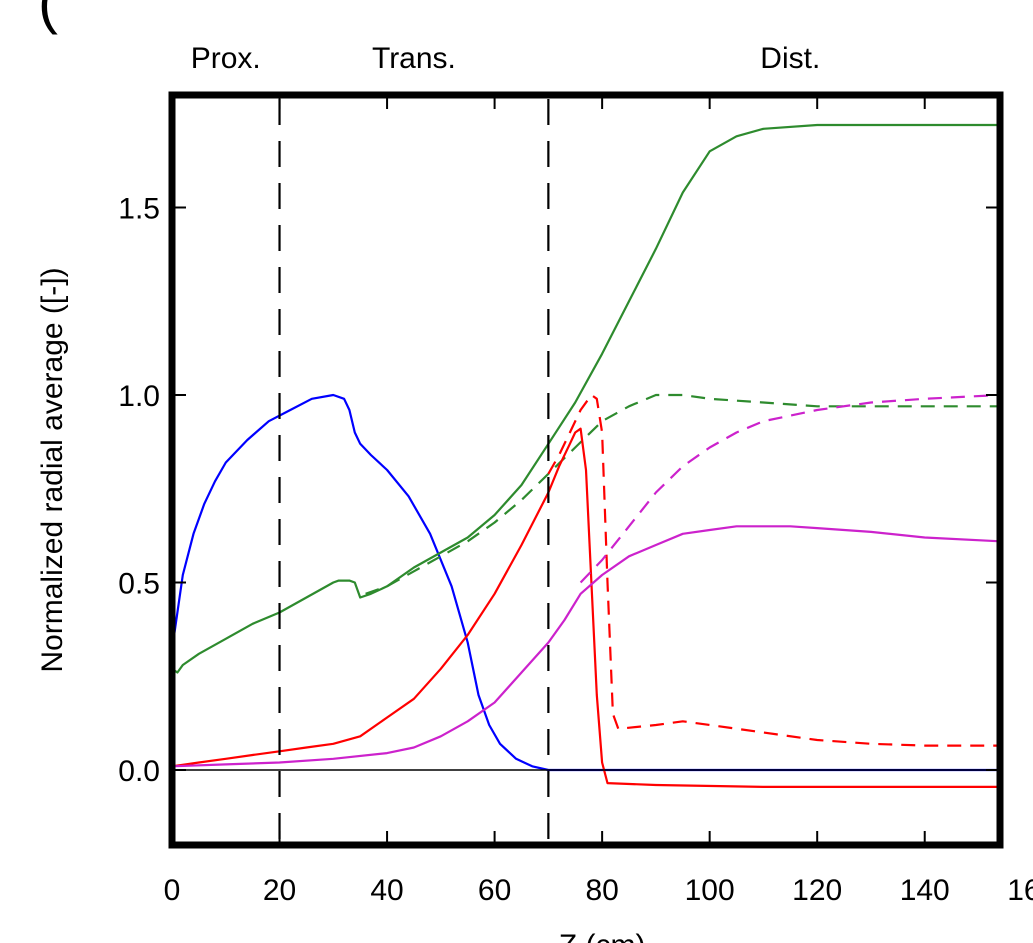 Image resolution: width=1033 pixels, height=943 pixels. Describe the element at coordinates (139, 396) in the screenshot. I see `y-tick-label-2: 1.0` at that location.